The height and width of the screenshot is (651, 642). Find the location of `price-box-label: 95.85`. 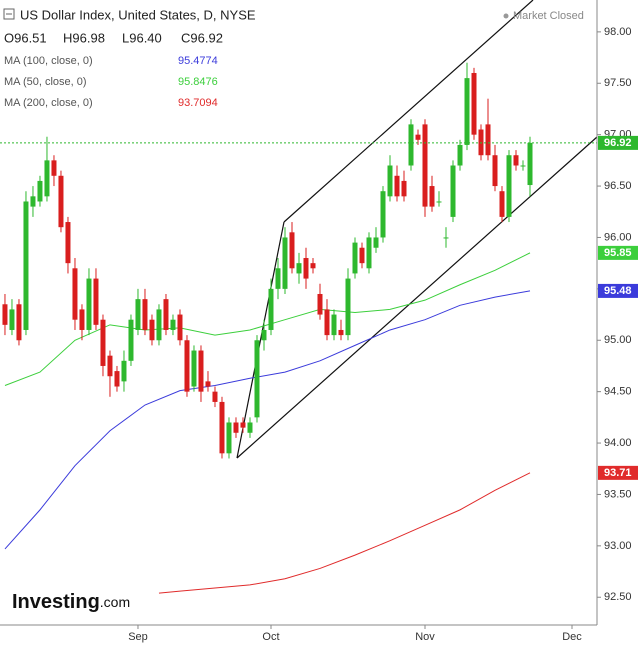

price-box-label: 95.85 is located at coordinates (618, 253).